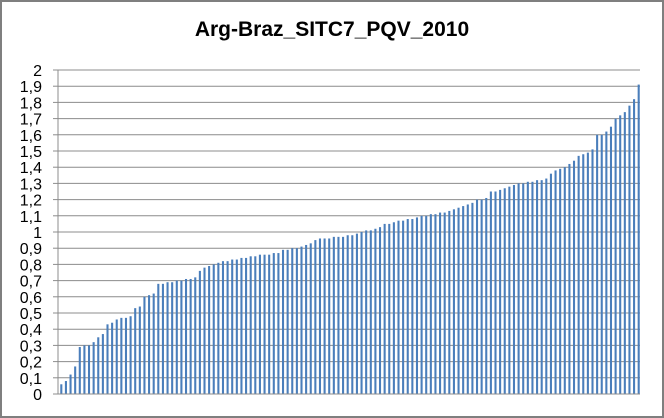  Describe the element at coordinates (31, 265) in the screenshot. I see `y-tick-label: 0,8` at that location.